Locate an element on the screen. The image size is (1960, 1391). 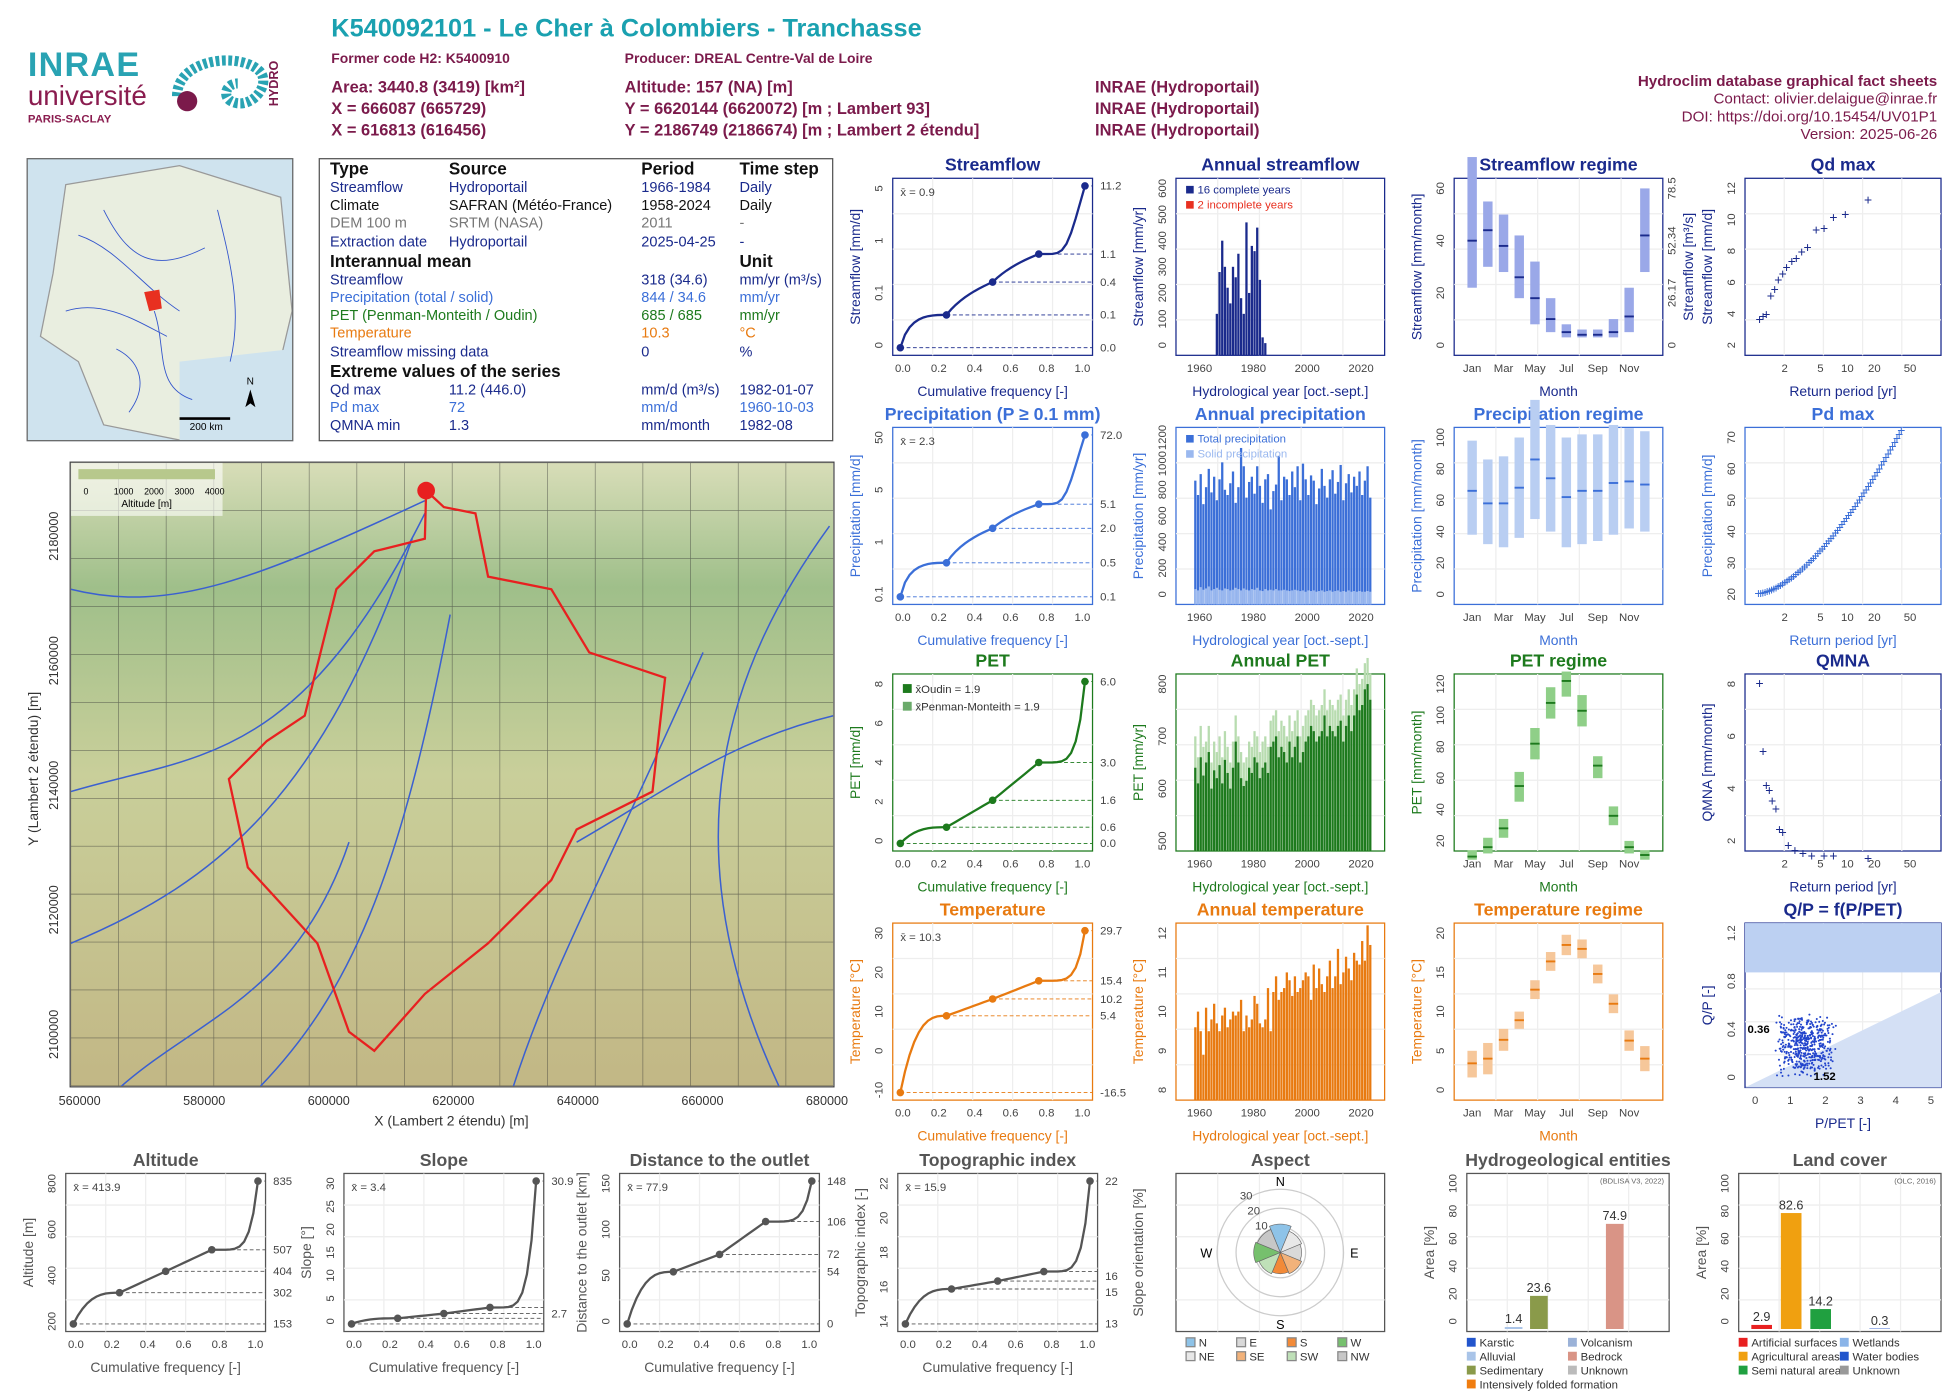
x-tick-label: Sep is located at coordinates (1598, 618).